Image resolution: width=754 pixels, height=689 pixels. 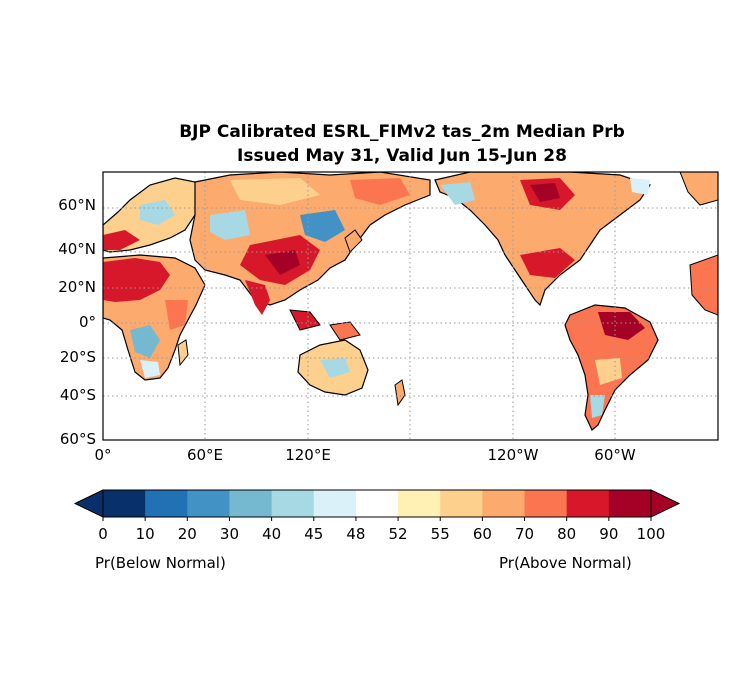 What do you see at coordinates (402, 156) in the screenshot?
I see `map-title-line2: Issued May 31, Valid Jun 15-Jun 28` at bounding box center [402, 156].